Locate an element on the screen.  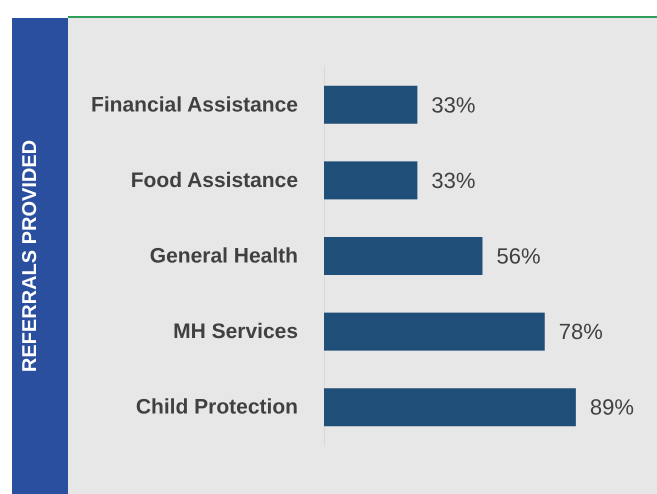
y-tick-label: MH Services is located at coordinates (235, 332).